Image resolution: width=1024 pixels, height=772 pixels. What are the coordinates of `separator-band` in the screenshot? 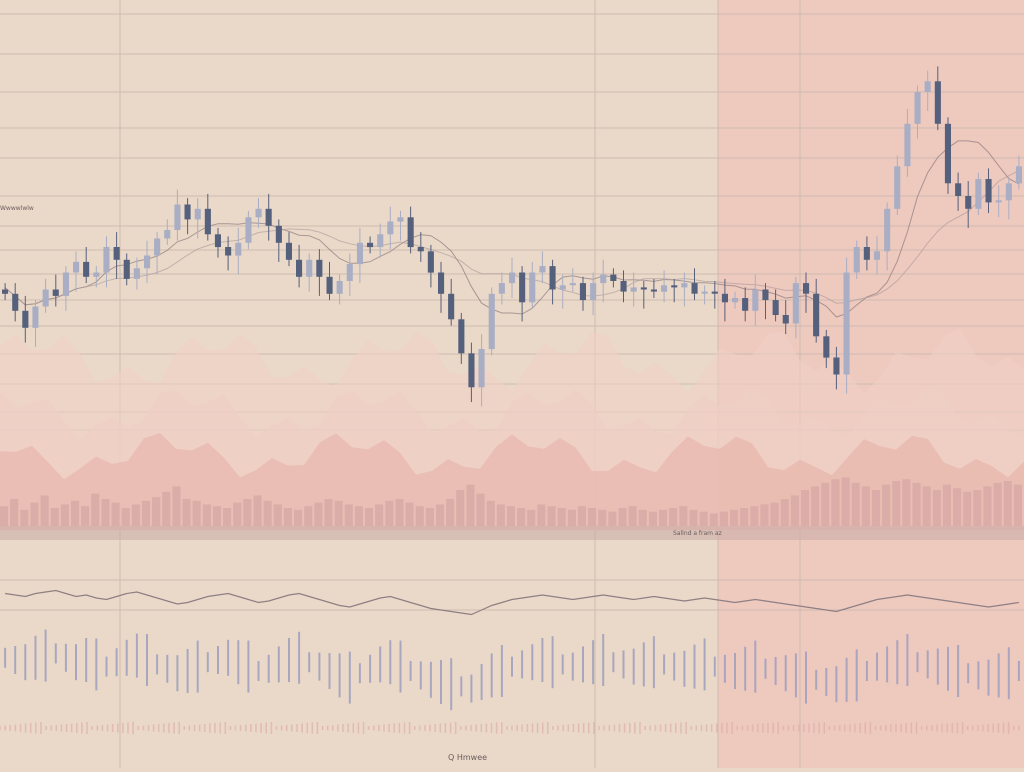 It's located at (512, 533).